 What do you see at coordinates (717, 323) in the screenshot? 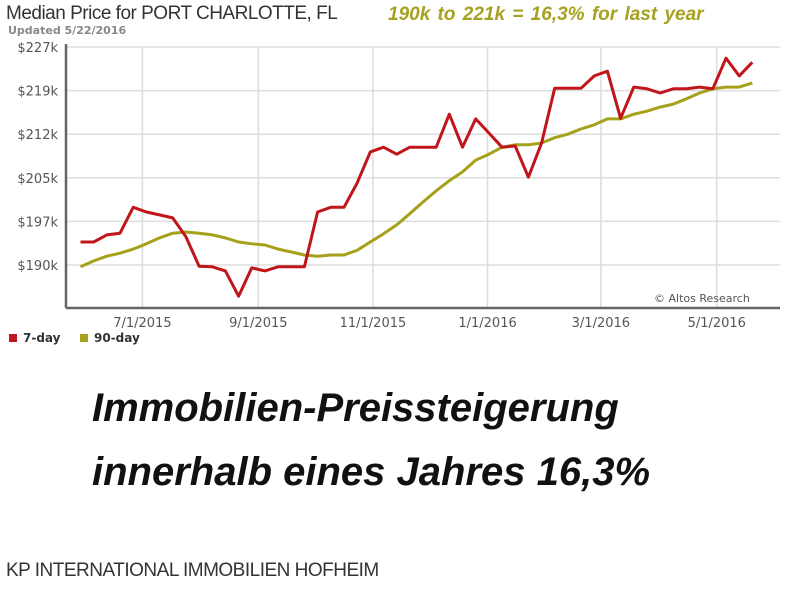
I see `x-tick-label: 5/1/2016` at bounding box center [717, 323].